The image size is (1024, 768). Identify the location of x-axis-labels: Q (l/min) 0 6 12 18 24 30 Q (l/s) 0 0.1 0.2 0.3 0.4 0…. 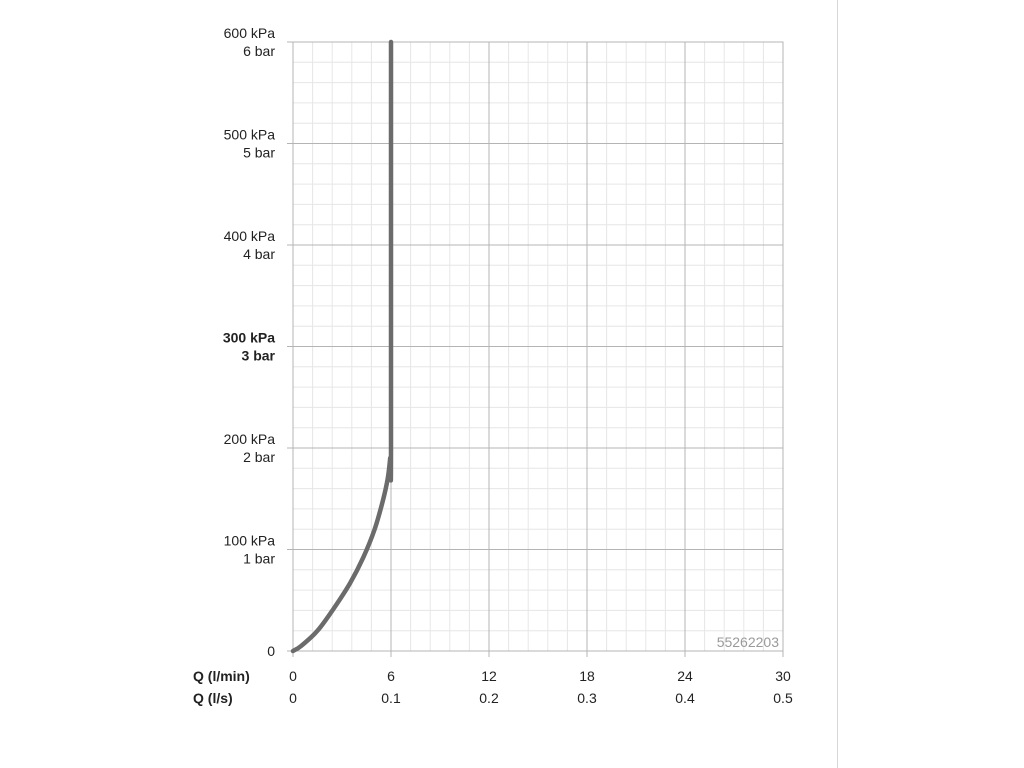
(493, 687).